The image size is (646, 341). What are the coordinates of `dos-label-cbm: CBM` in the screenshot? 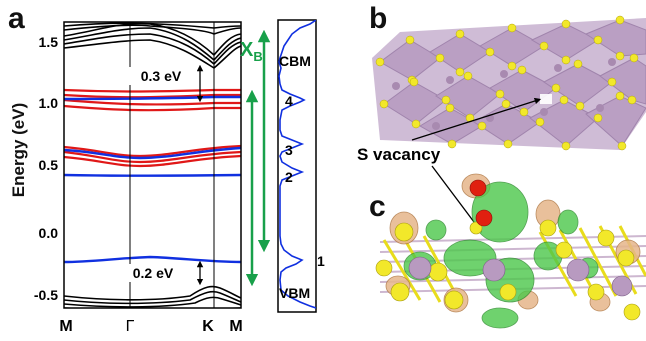 It's located at (295, 61).